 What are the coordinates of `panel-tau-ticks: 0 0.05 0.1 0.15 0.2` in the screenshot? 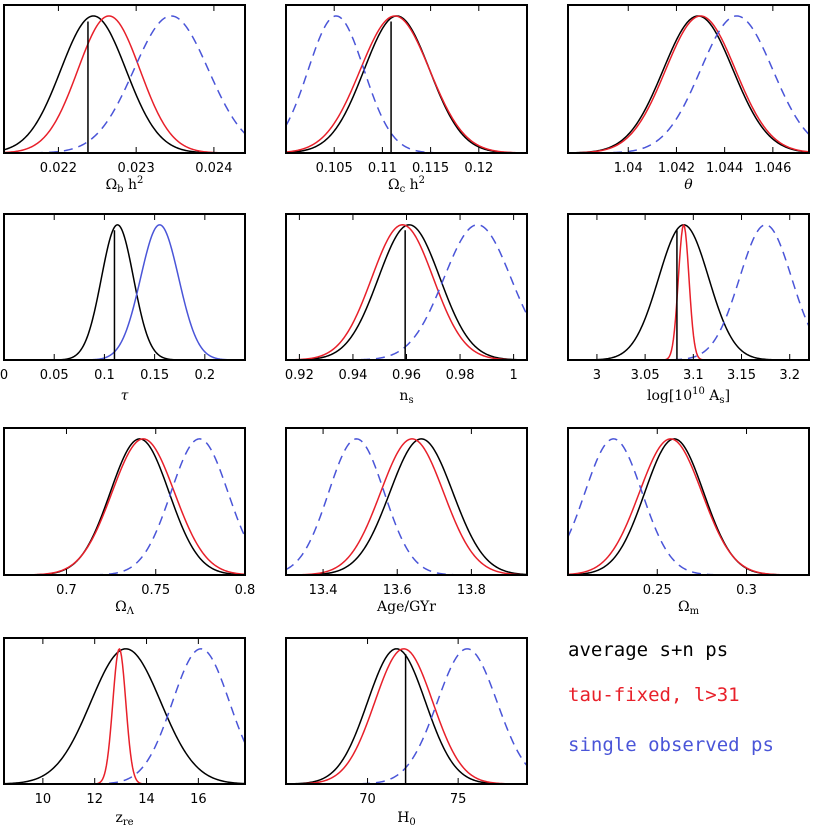 It's located at (107, 298).